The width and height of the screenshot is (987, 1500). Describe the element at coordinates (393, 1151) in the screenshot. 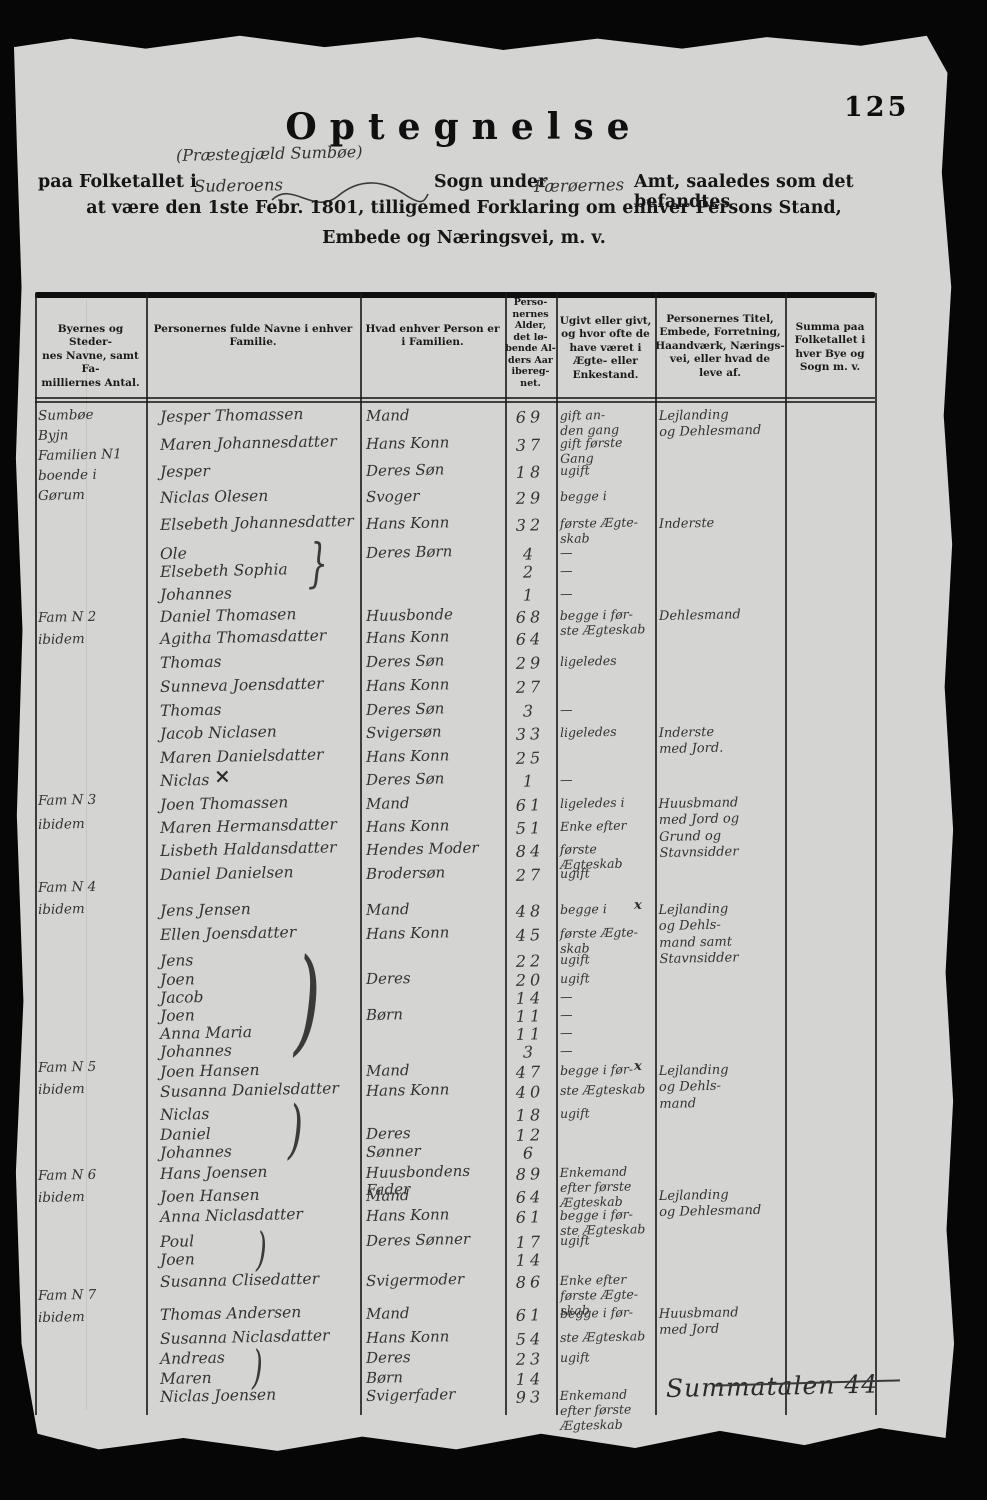

I see `person-role: Sønner` at that location.